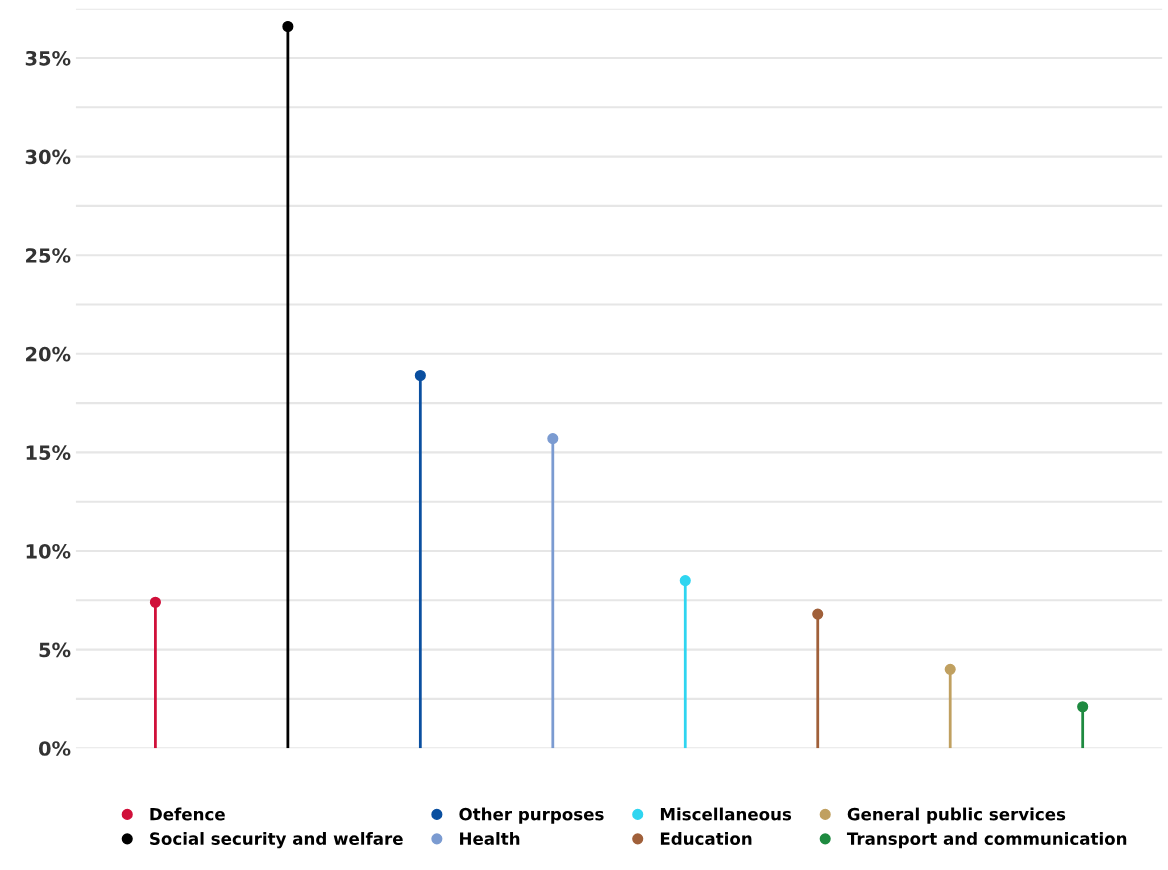  Describe the element at coordinates (490, 838) in the screenshot. I see `legend-label: Health` at that location.